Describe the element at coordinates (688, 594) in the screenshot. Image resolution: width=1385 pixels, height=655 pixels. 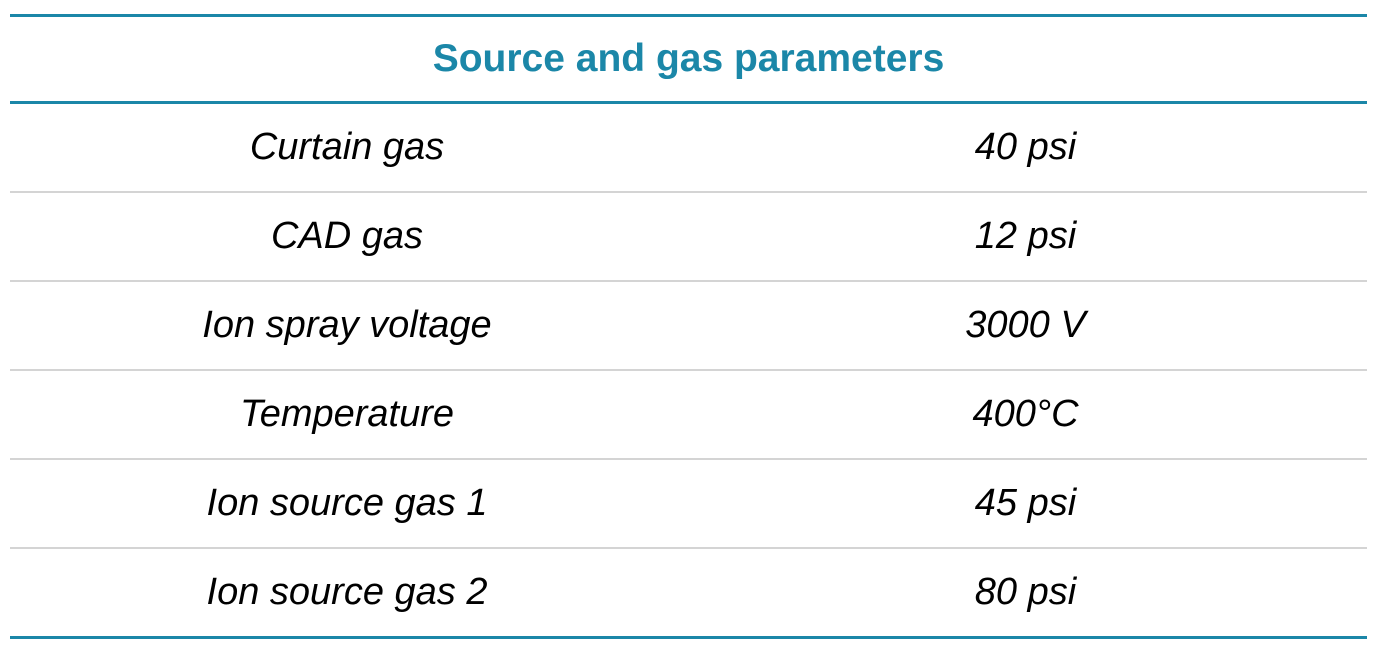
I see `table-row: Ion source gas 2 80 psi` at that location.